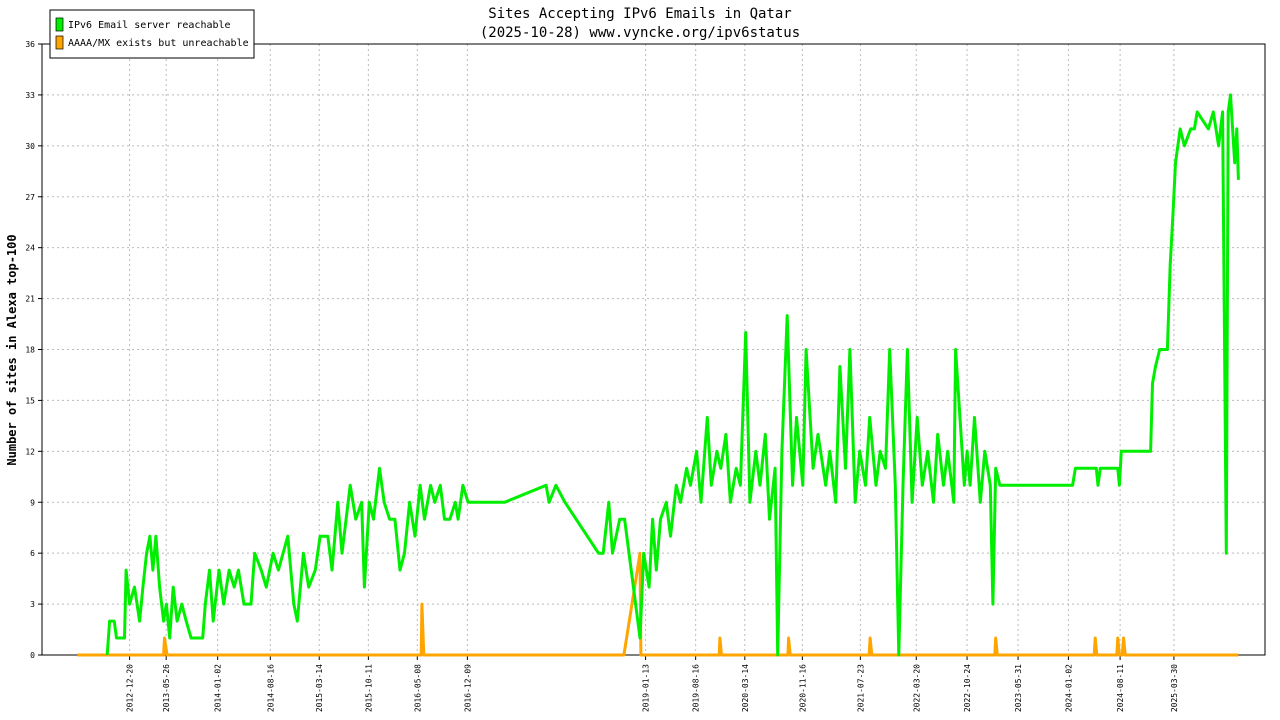 This screenshot has width=1280, height=720. I want to click on y-tick-label: 24, so click(30, 248).